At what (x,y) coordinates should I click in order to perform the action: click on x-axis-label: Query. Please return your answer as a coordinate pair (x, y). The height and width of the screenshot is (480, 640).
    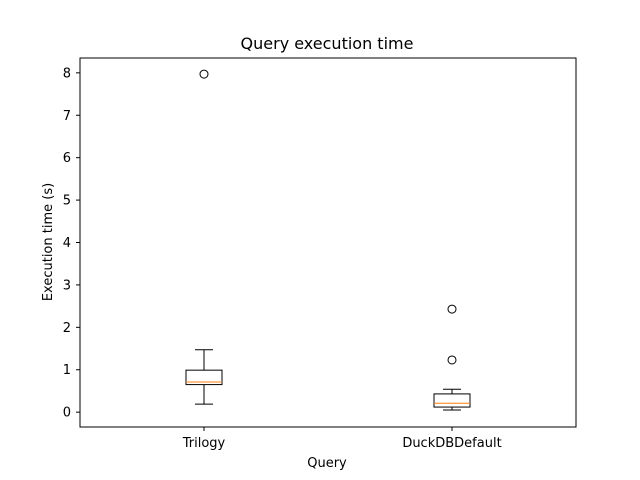
    Looking at the image, I should click on (327, 463).